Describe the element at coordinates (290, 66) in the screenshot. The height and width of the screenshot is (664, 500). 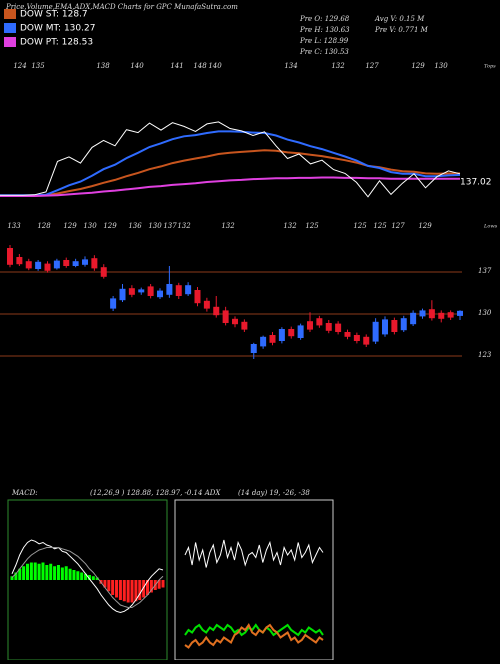
I see `top-label: 134` at that location.